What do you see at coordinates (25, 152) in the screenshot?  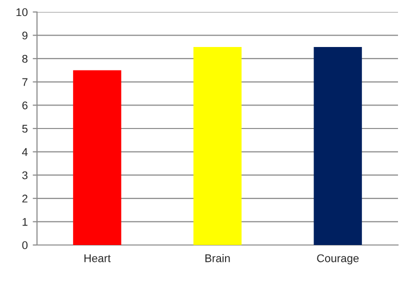 I see `y-tick-label: 4` at bounding box center [25, 152].